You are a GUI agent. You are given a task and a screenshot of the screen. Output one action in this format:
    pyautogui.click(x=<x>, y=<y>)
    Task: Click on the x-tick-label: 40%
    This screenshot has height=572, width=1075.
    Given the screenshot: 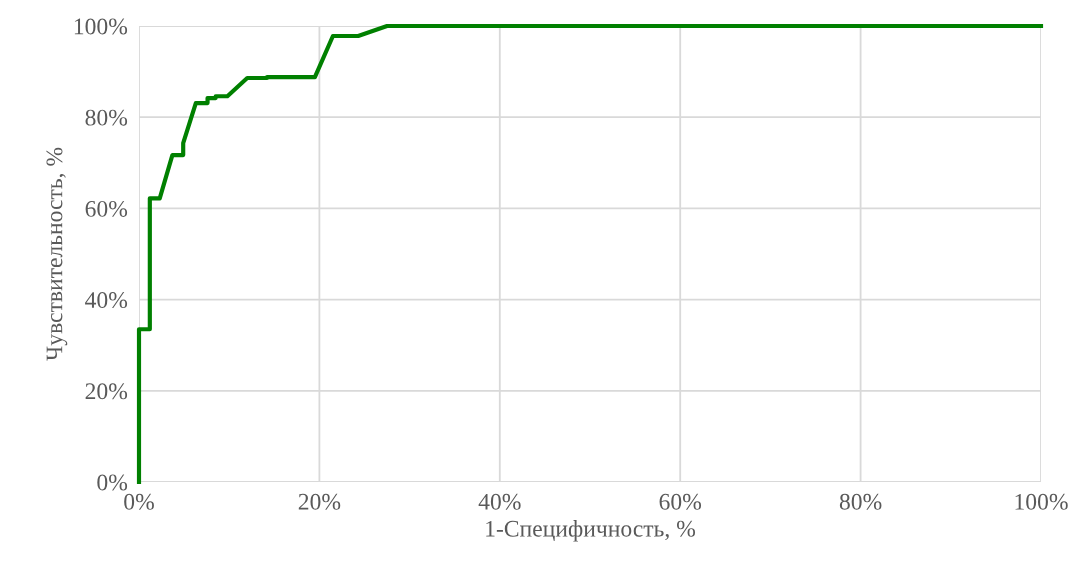 What is the action you would take?
    pyautogui.click(x=499, y=501)
    